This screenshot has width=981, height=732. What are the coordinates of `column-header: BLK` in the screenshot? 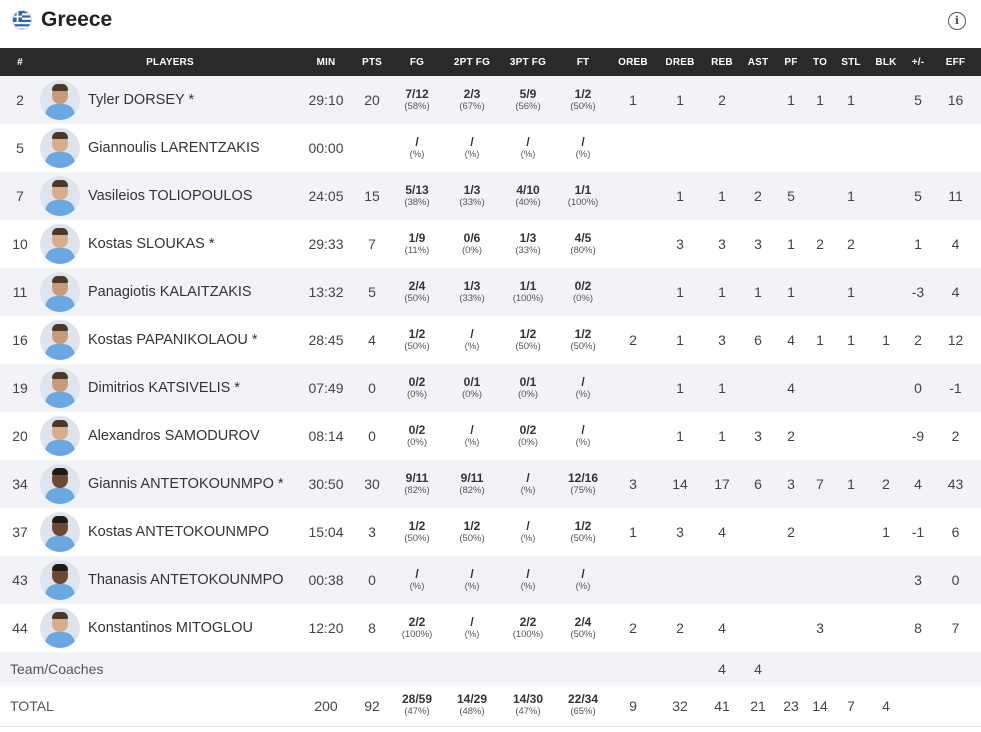 It's located at (886, 62).